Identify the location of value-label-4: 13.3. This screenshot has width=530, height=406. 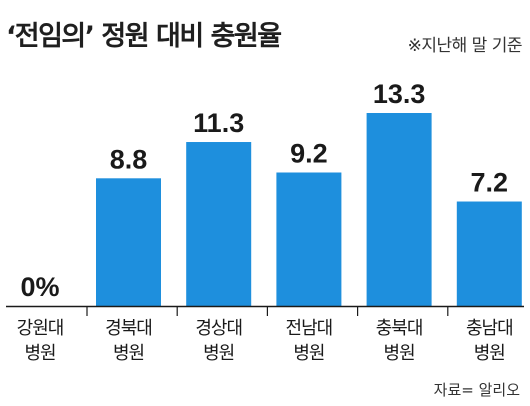
(399, 94).